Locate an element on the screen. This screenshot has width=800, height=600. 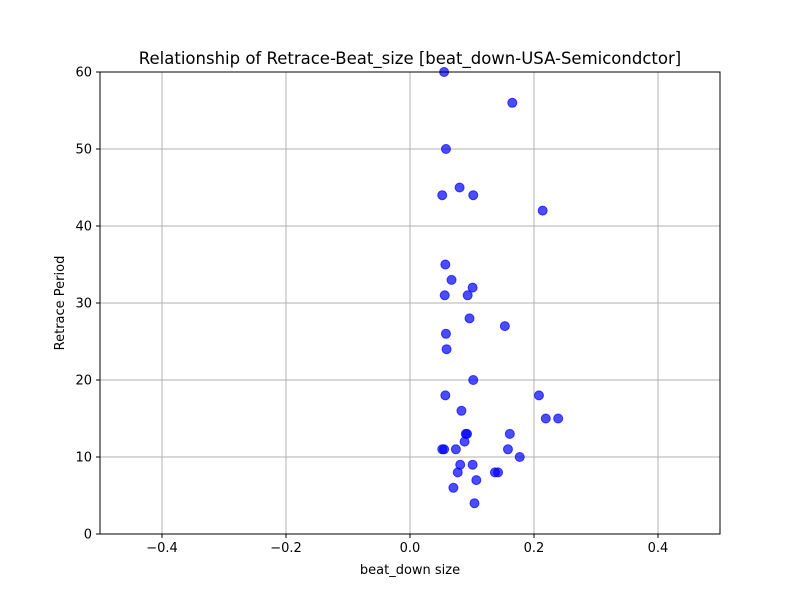
data-points is located at coordinates (500, 288).